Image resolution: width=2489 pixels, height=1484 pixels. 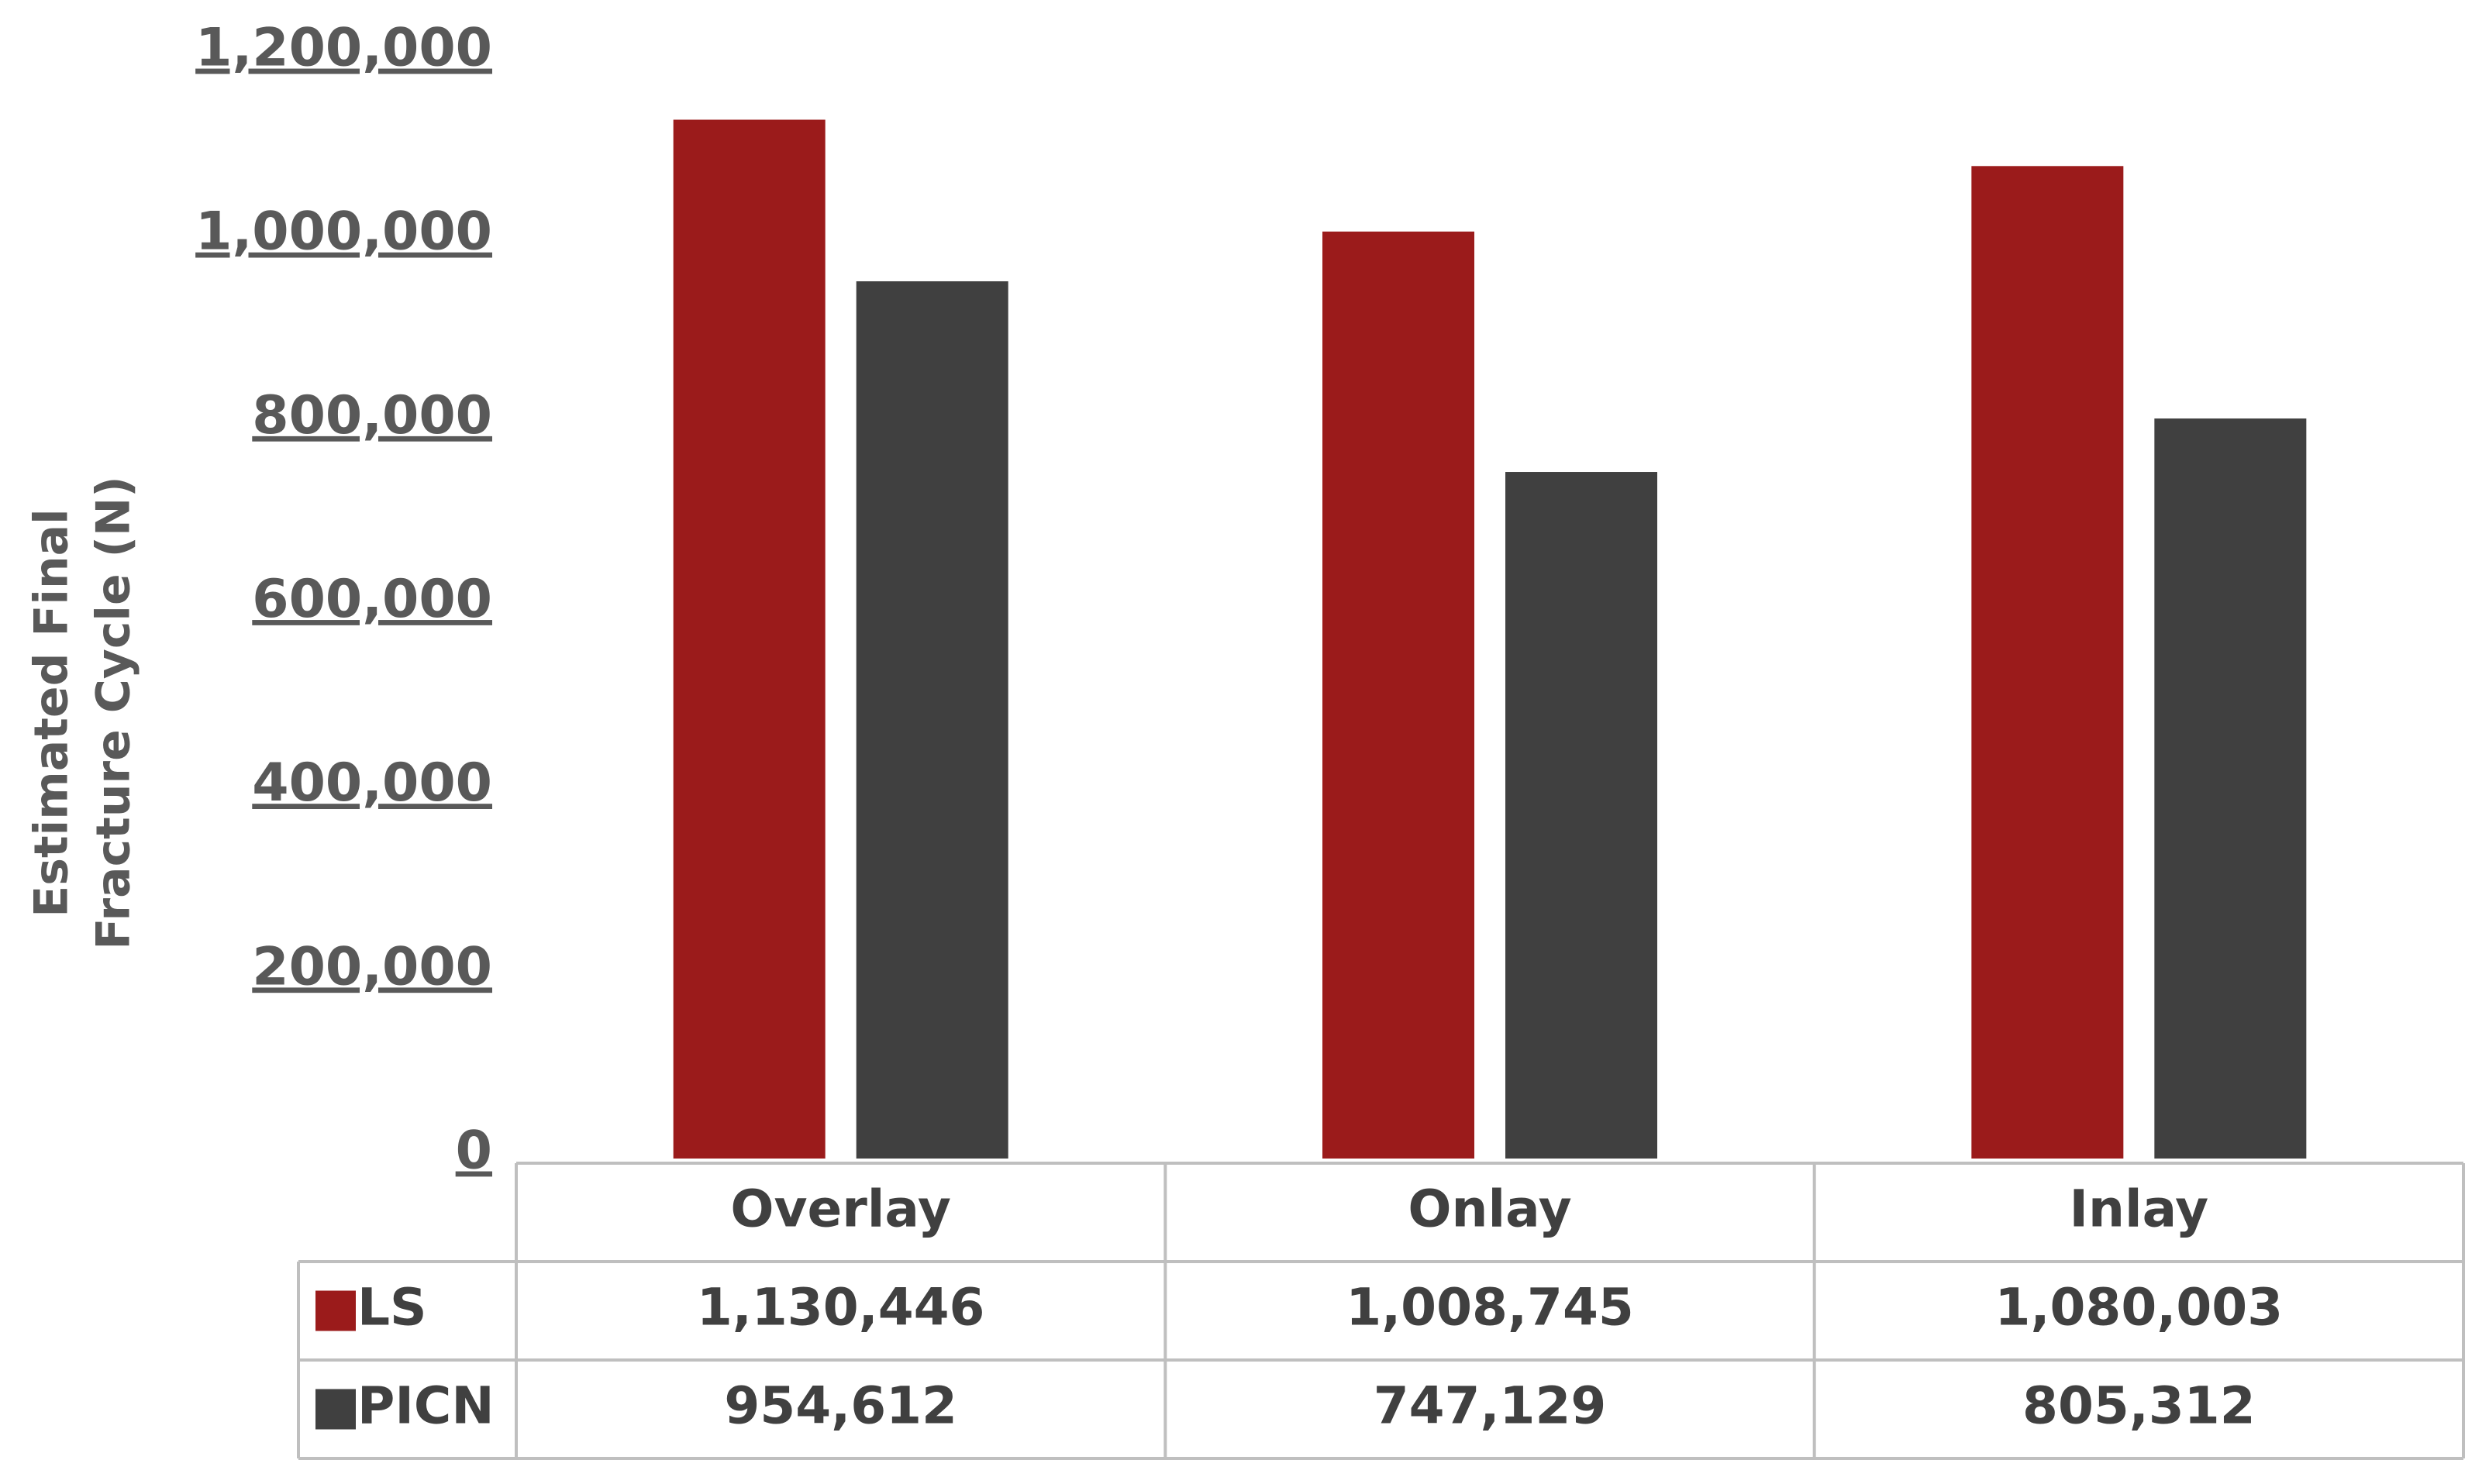 What do you see at coordinates (1490, 1308) in the screenshot?
I see `data-label: 1,008,745` at bounding box center [1490, 1308].